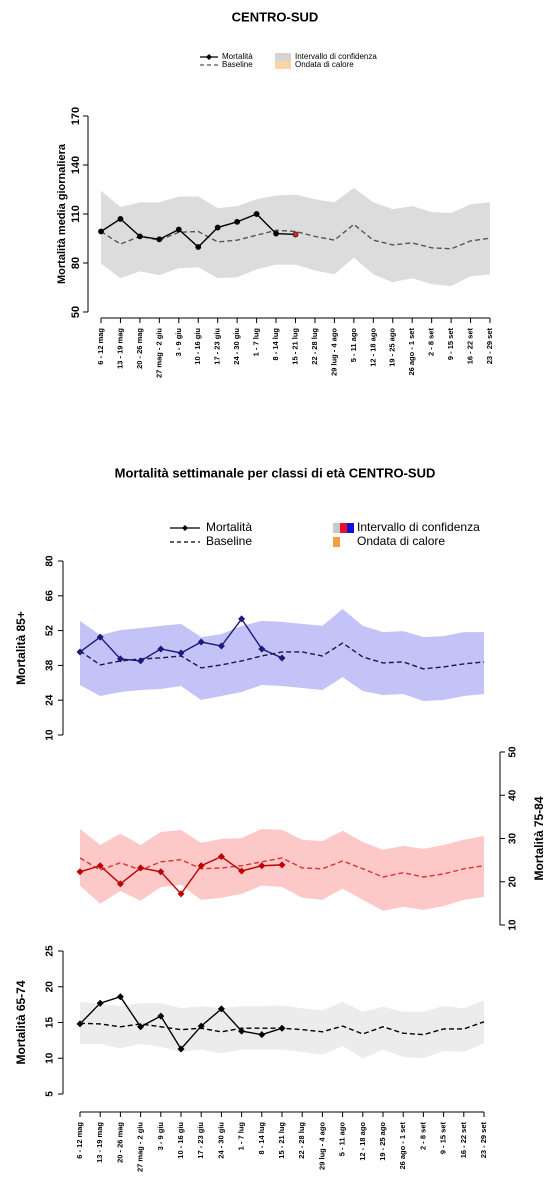 This screenshot has height=1201, width=551. Describe the element at coordinates (50, 665) in the screenshot. I see `y-tick-label: 38` at that location.